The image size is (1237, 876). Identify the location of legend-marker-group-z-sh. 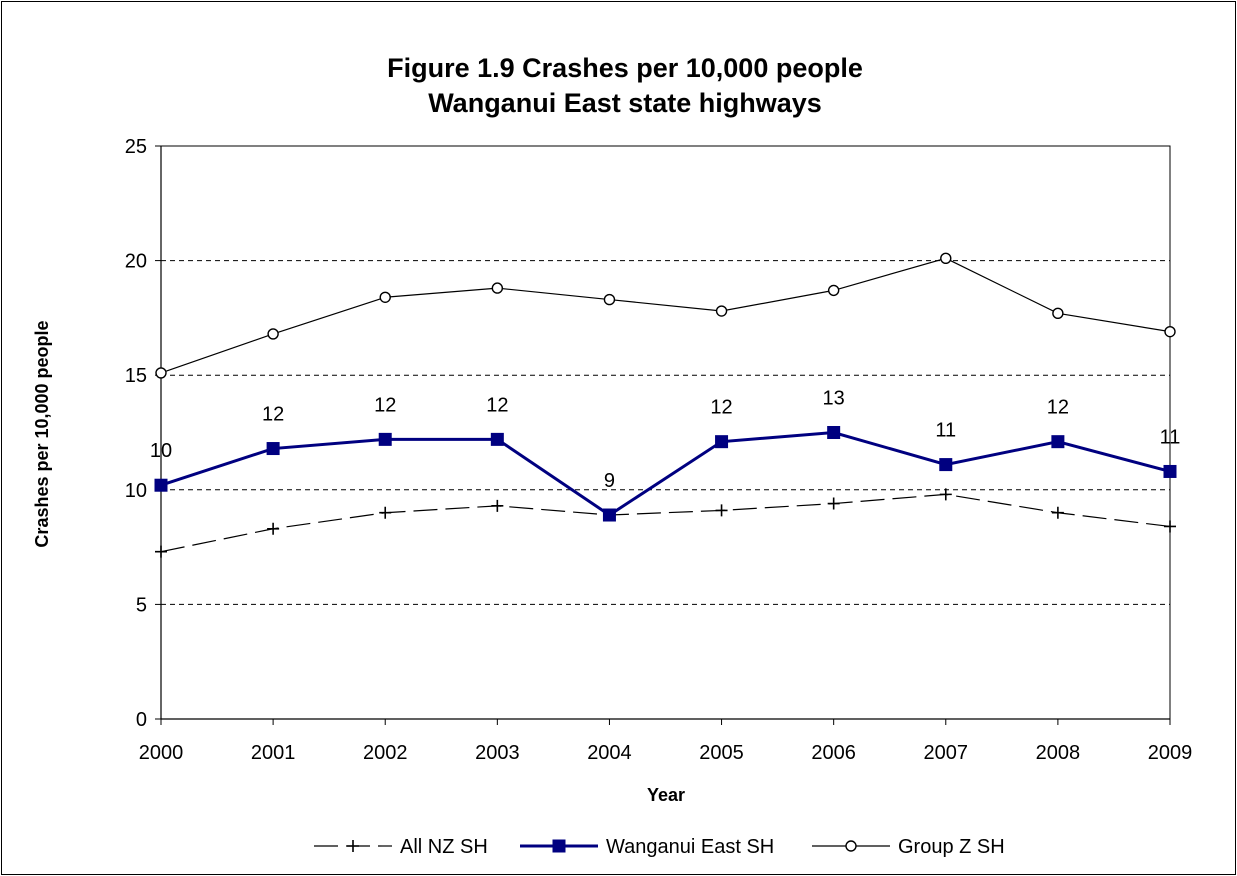
(851, 846).